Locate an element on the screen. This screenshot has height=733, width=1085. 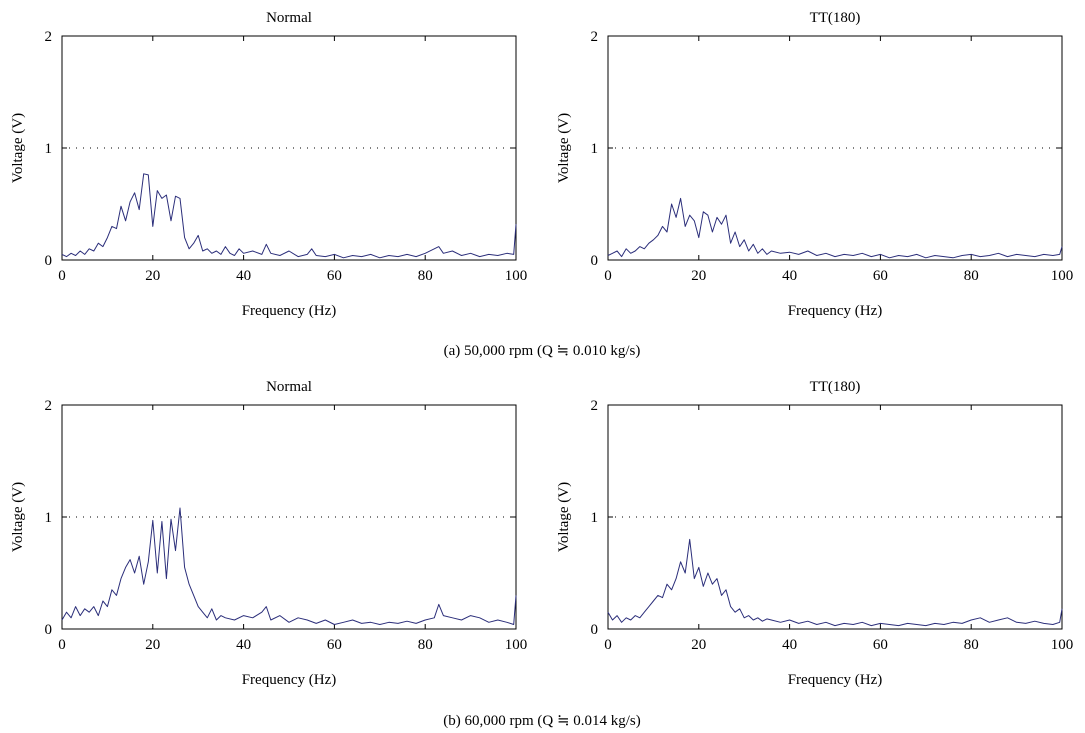
caption-a: (a) 50,000 rpm (Q ≒ 0.010 kg/s) is located at coordinates (542, 351).